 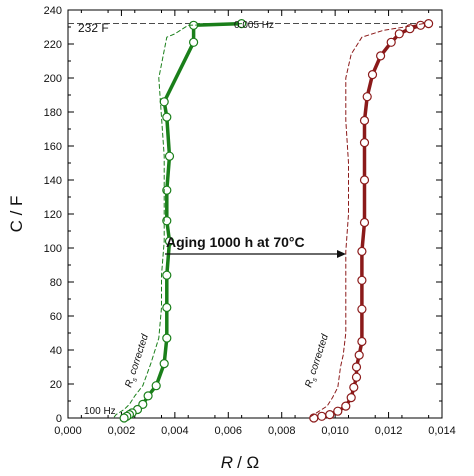 What do you see at coordinates (389, 431) in the screenshot?
I see `x-tick-label: 0,012` at bounding box center [389, 431].